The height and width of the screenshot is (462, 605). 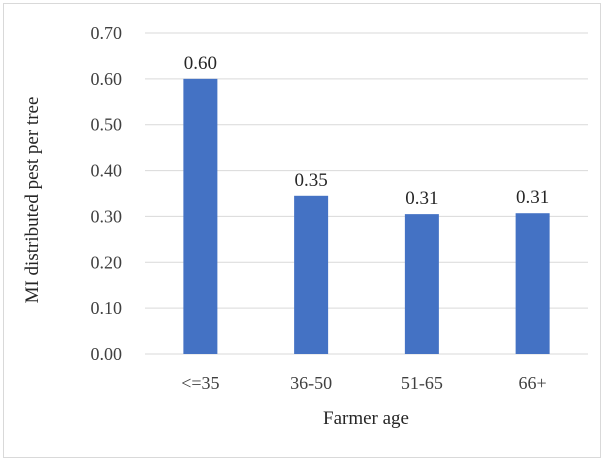 I want to click on y-axis-title: MI distributed pest per tree, so click(x=32, y=200).